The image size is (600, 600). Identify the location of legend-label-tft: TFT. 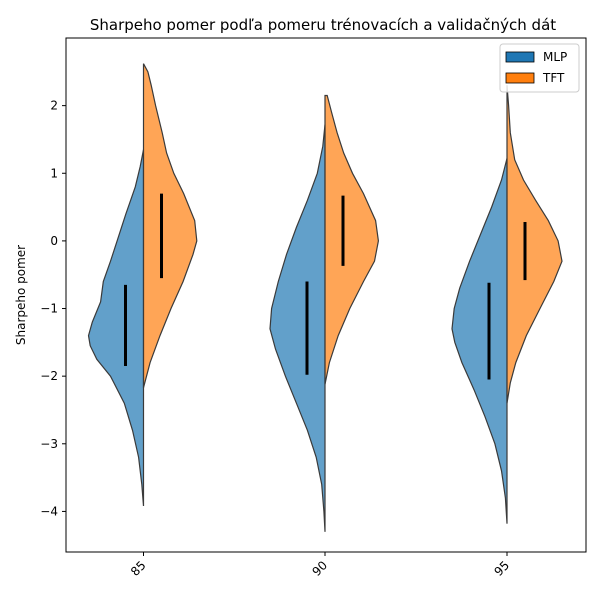
(553, 78).